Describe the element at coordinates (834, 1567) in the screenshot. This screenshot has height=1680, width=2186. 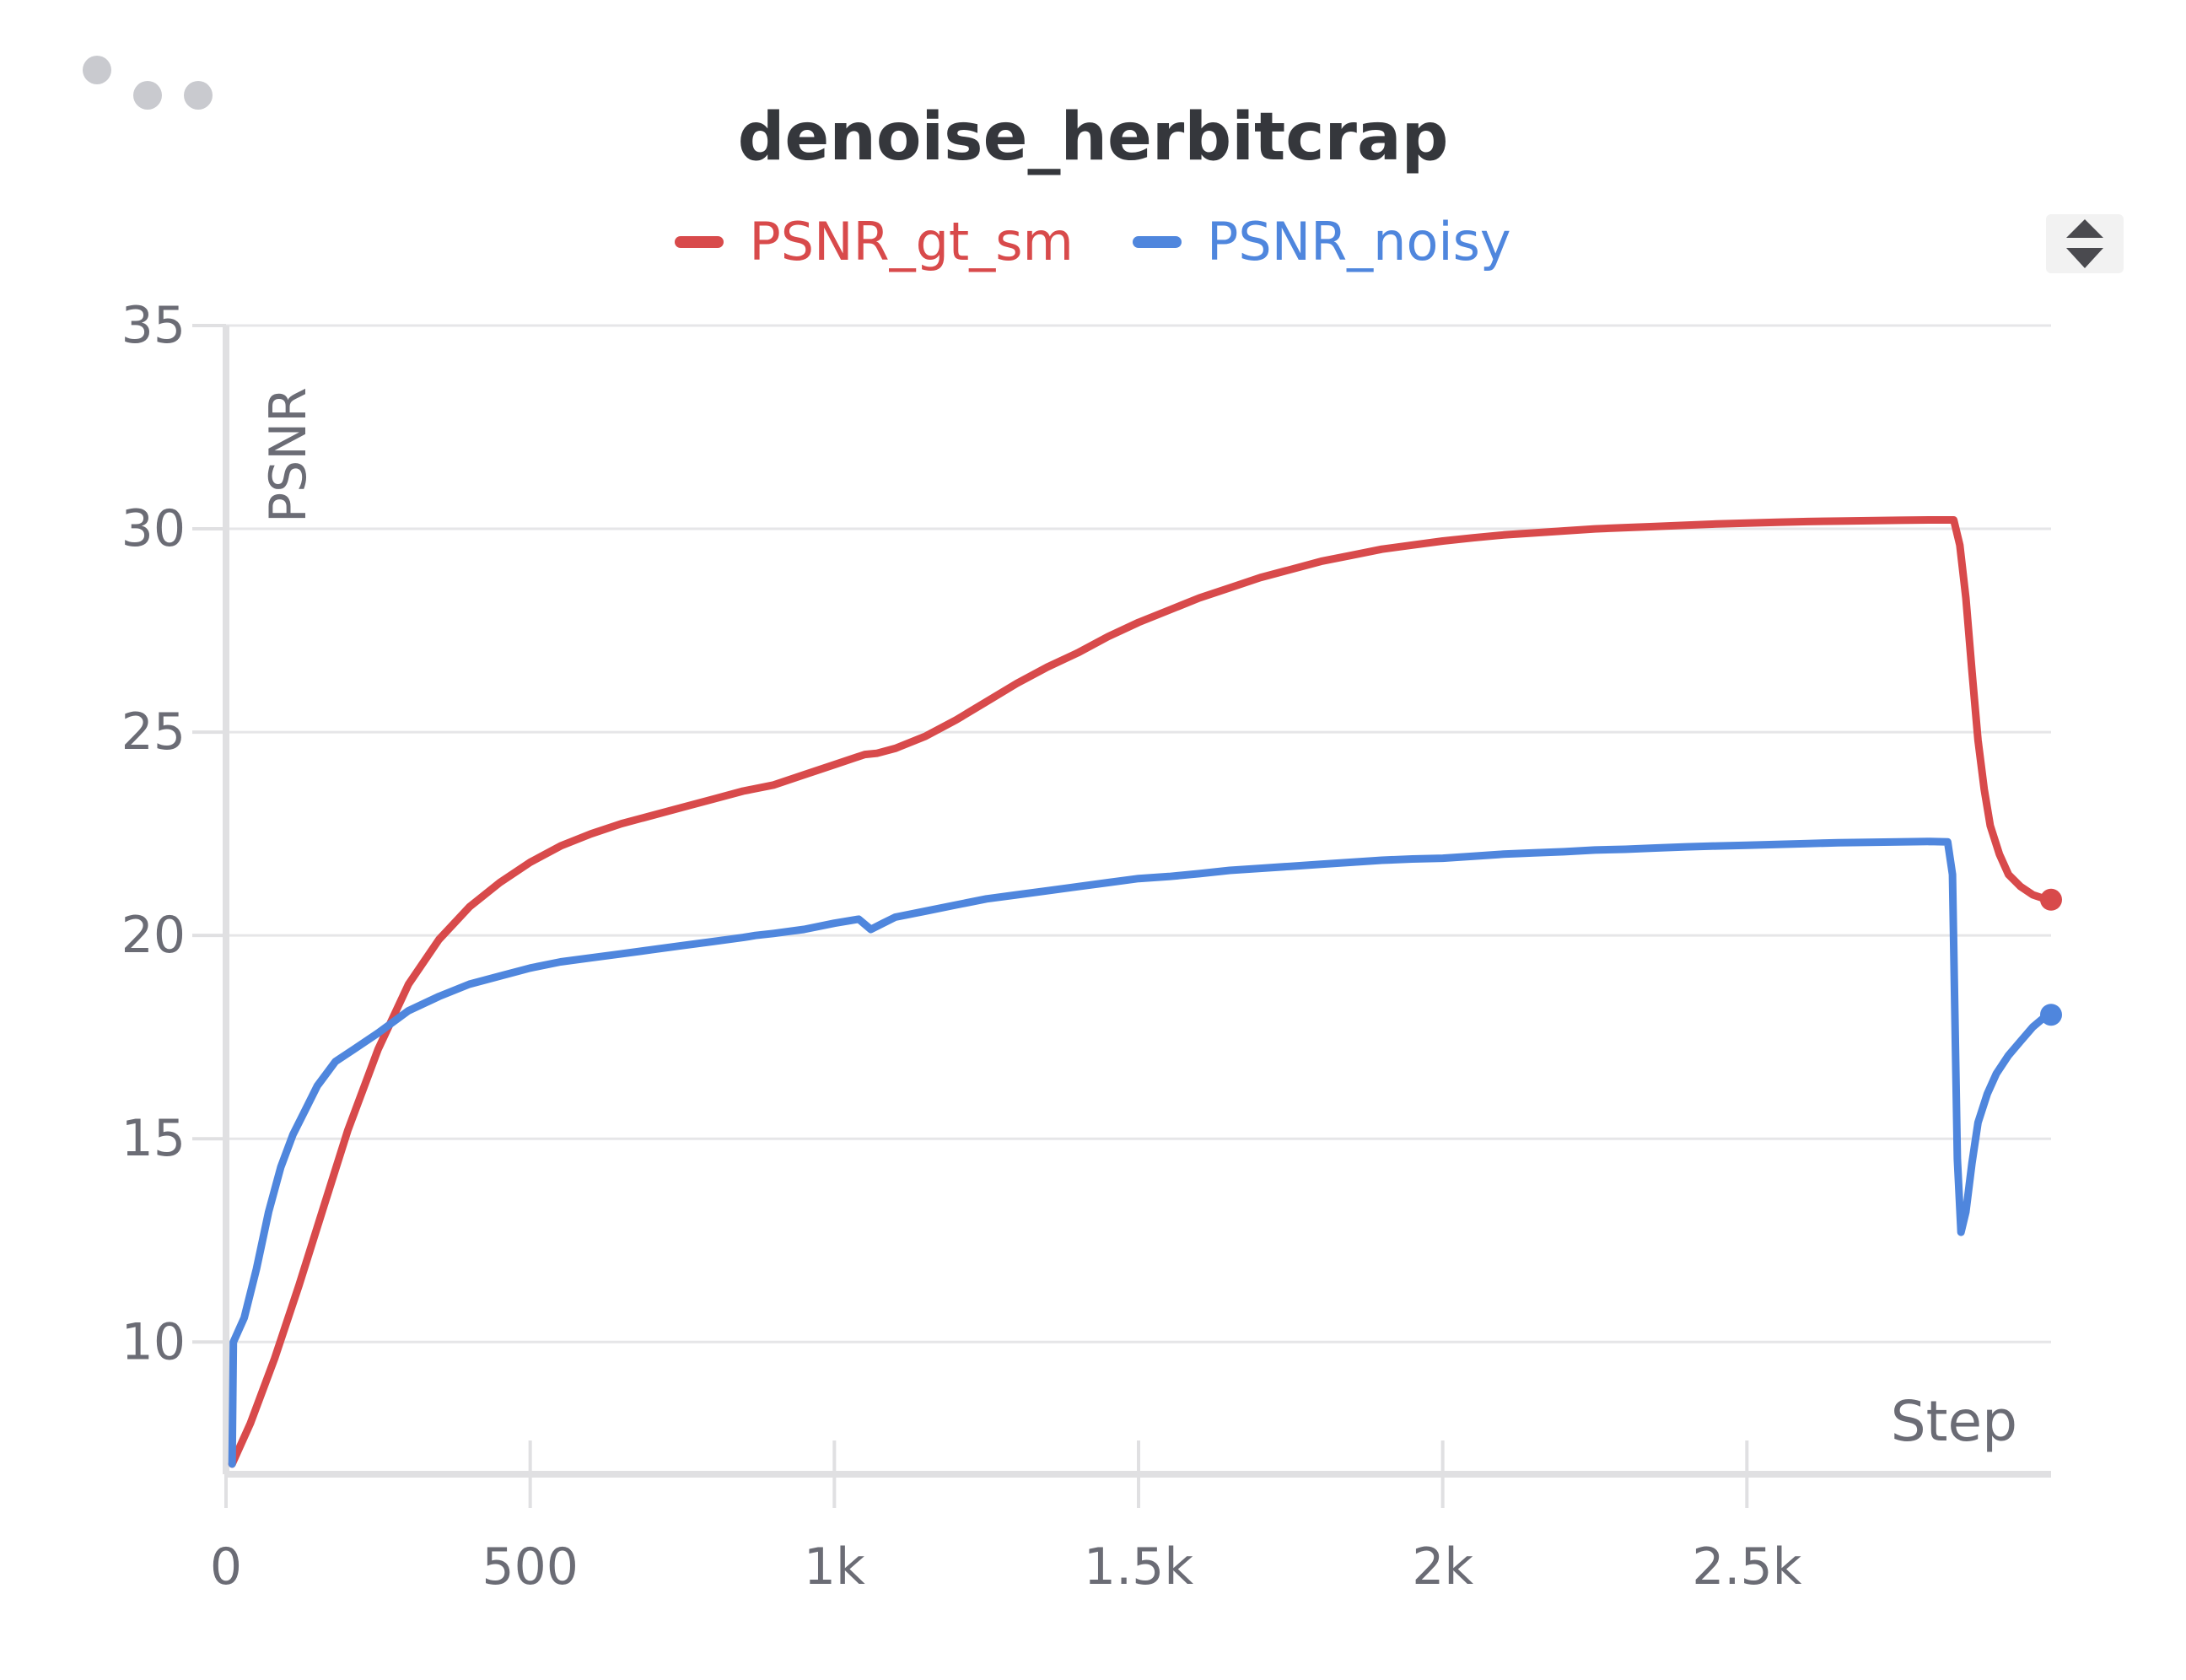
I see `x-tick-label: 1k` at that location.